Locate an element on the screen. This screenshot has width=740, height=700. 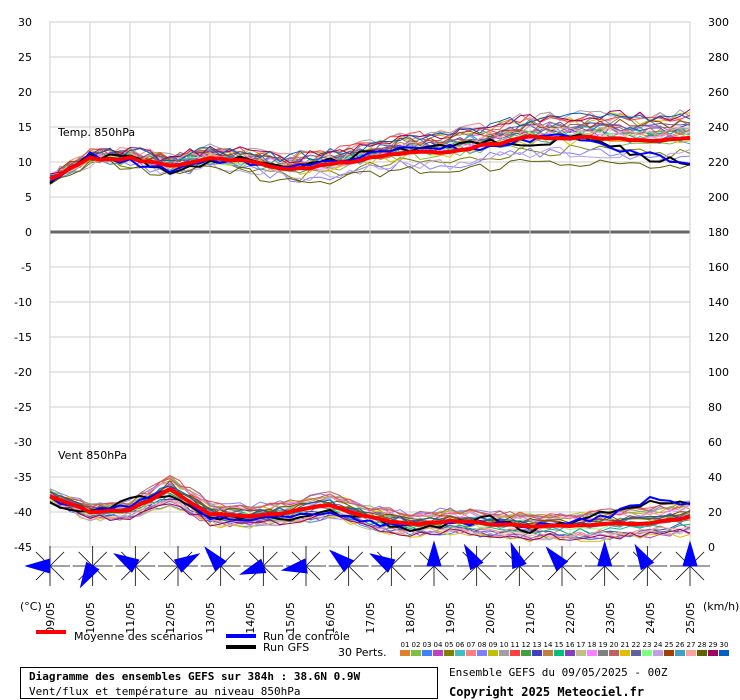
legend-pert-number: 20 is located at coordinates (614, 645).